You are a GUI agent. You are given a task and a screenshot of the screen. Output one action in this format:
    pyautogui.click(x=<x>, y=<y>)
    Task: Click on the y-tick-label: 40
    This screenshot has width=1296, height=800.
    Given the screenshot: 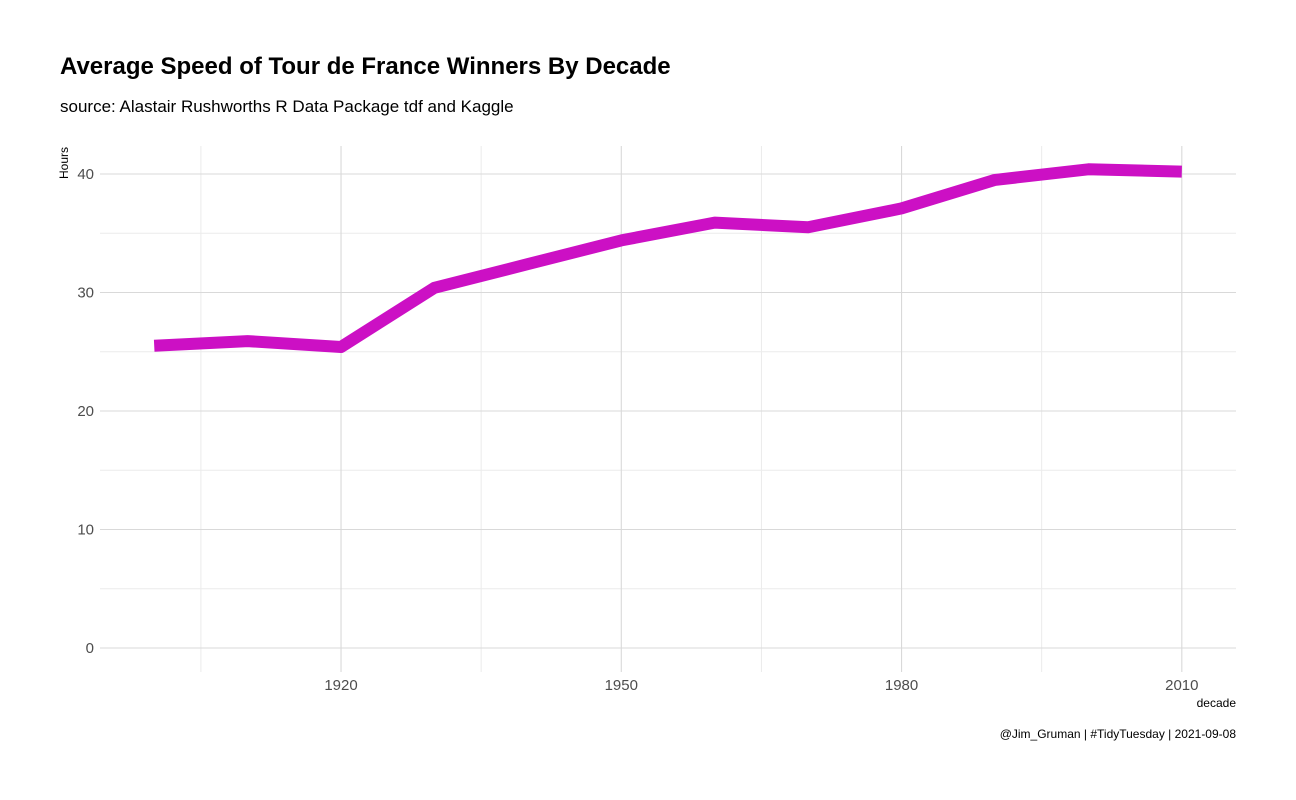 What is the action you would take?
    pyautogui.click(x=85, y=174)
    